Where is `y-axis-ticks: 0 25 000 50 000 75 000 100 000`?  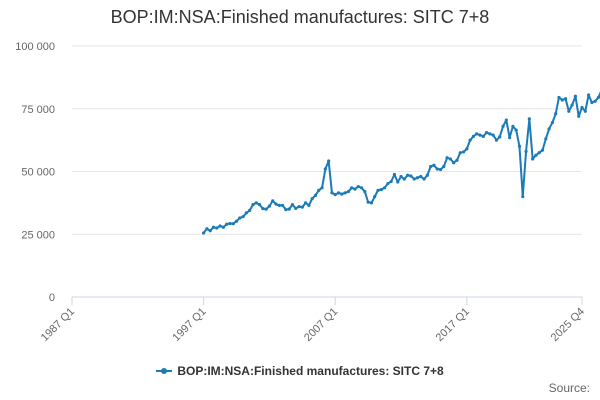 y-axis-ticks: 0 25 000 50 000 75 000 100 000 is located at coordinates (35, 172).